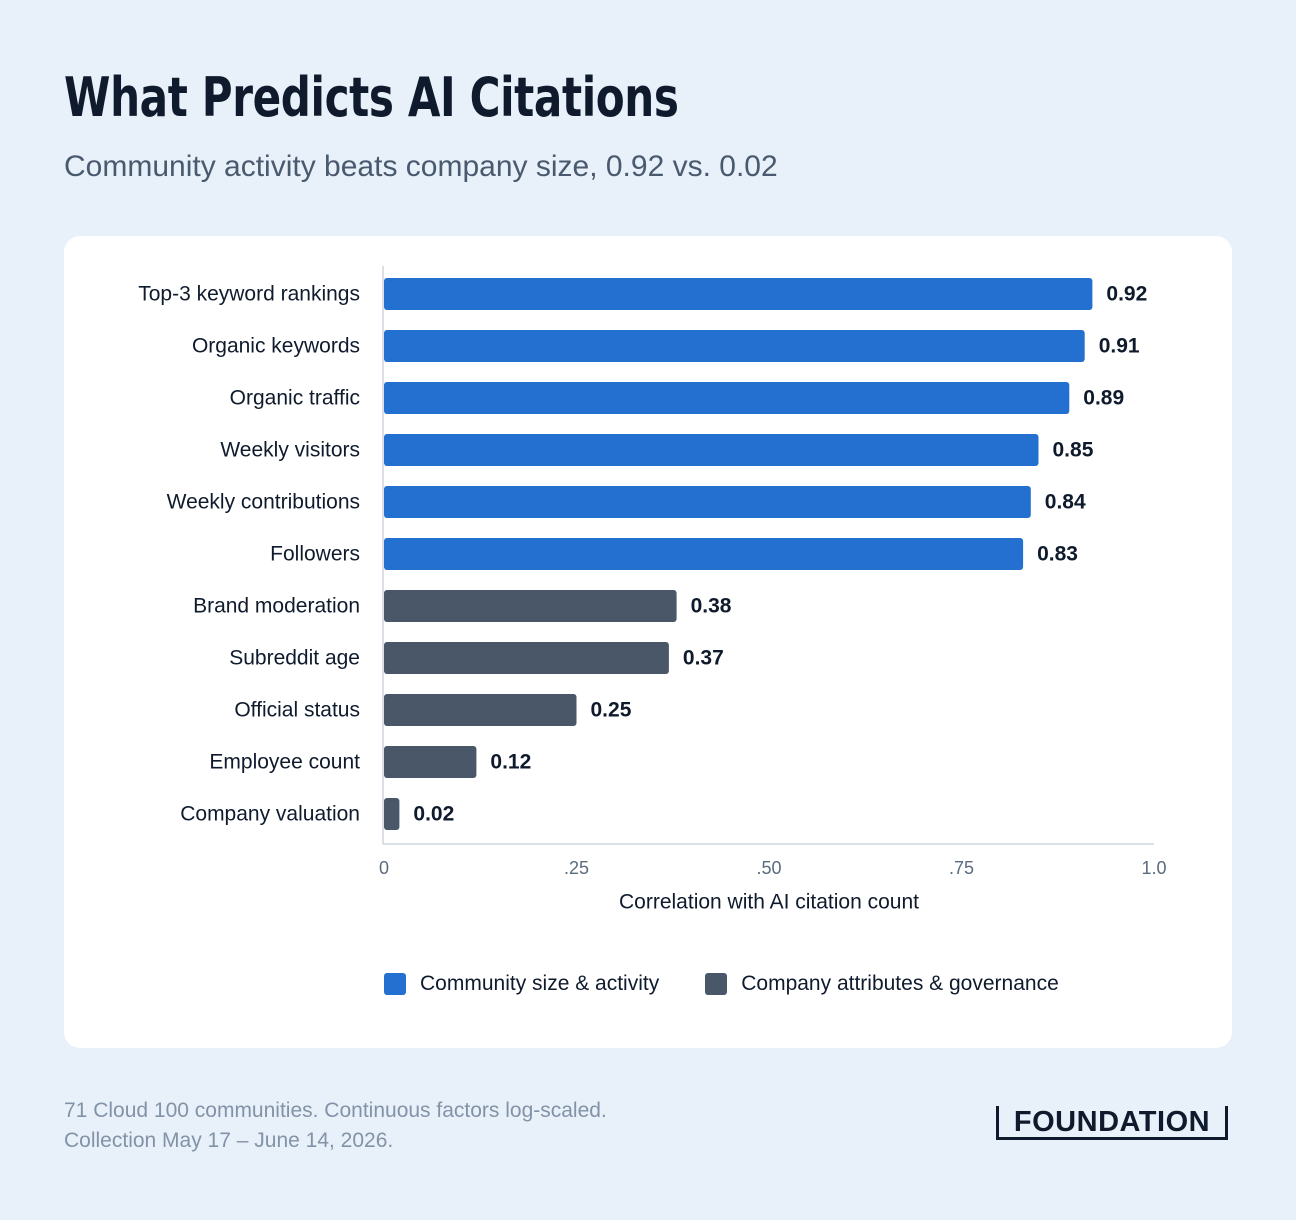 This screenshot has height=1220, width=1296. What do you see at coordinates (961, 868) in the screenshot?
I see `x-tick-label: .75` at bounding box center [961, 868].